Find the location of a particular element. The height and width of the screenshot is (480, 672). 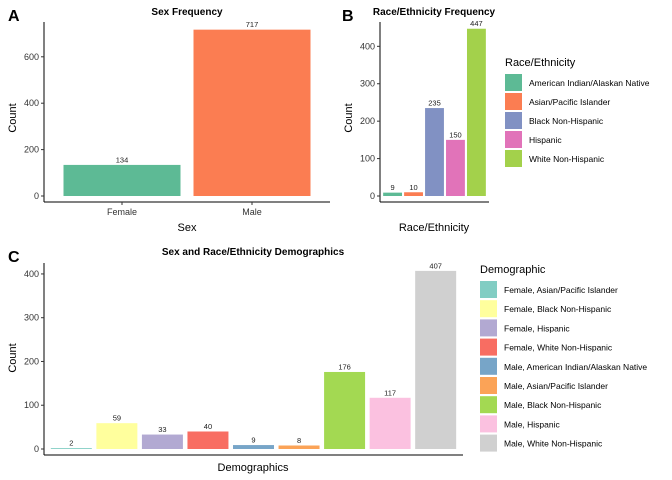

panel-c-y-tick-label: 0 is located at coordinates (36, 449).